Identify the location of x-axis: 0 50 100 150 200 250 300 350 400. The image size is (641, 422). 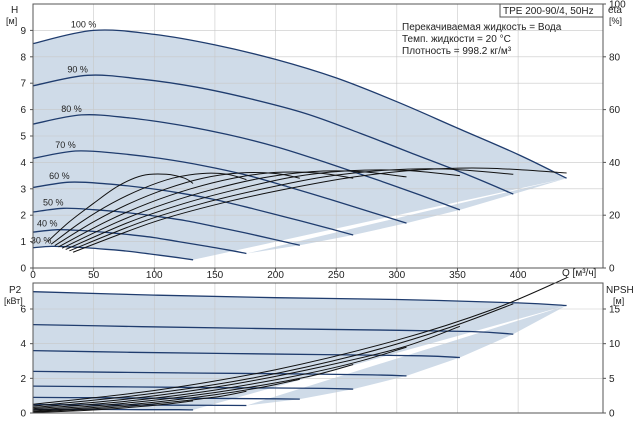
(278, 274).